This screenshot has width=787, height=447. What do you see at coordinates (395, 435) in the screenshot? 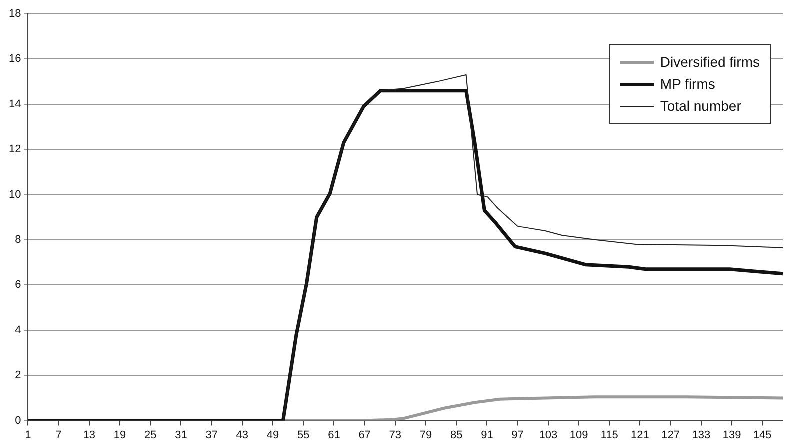
I see `x-tick-label: 73` at bounding box center [395, 435].